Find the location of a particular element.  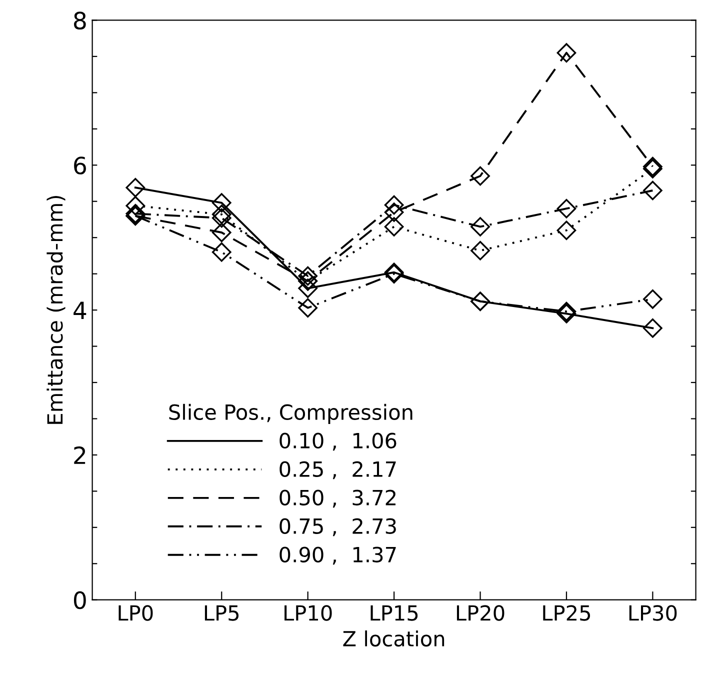

y-tick-label: 0 is located at coordinates (80, 600).